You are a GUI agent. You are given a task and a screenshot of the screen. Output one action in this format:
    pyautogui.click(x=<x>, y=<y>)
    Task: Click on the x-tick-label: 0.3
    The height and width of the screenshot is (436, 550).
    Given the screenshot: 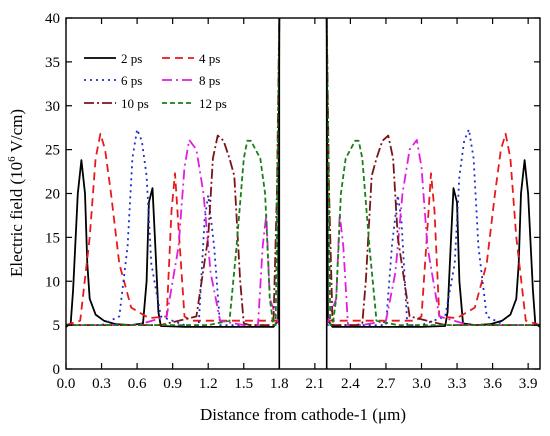 What is the action you would take?
    pyautogui.click(x=101, y=384)
    